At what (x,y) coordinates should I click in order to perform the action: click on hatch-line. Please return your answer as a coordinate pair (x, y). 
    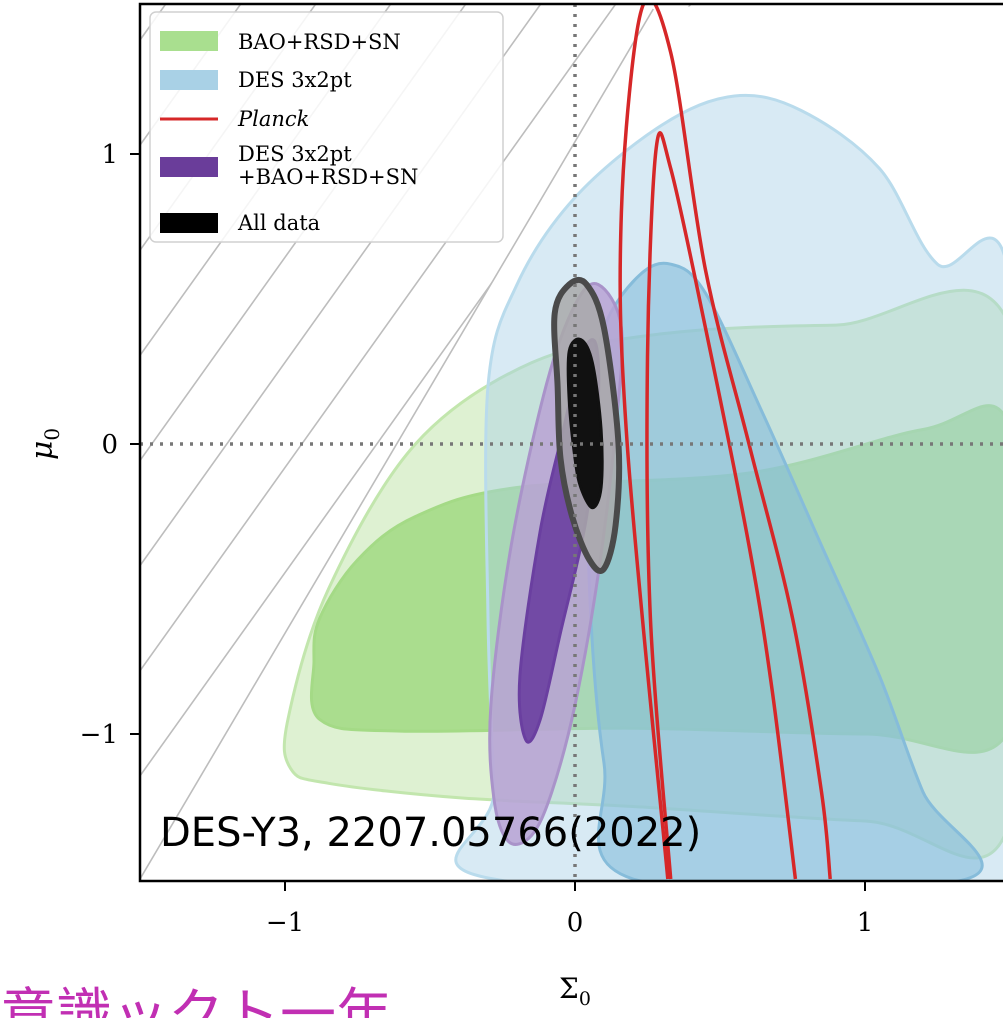
    Looking at the image, I should click on (191, 75).